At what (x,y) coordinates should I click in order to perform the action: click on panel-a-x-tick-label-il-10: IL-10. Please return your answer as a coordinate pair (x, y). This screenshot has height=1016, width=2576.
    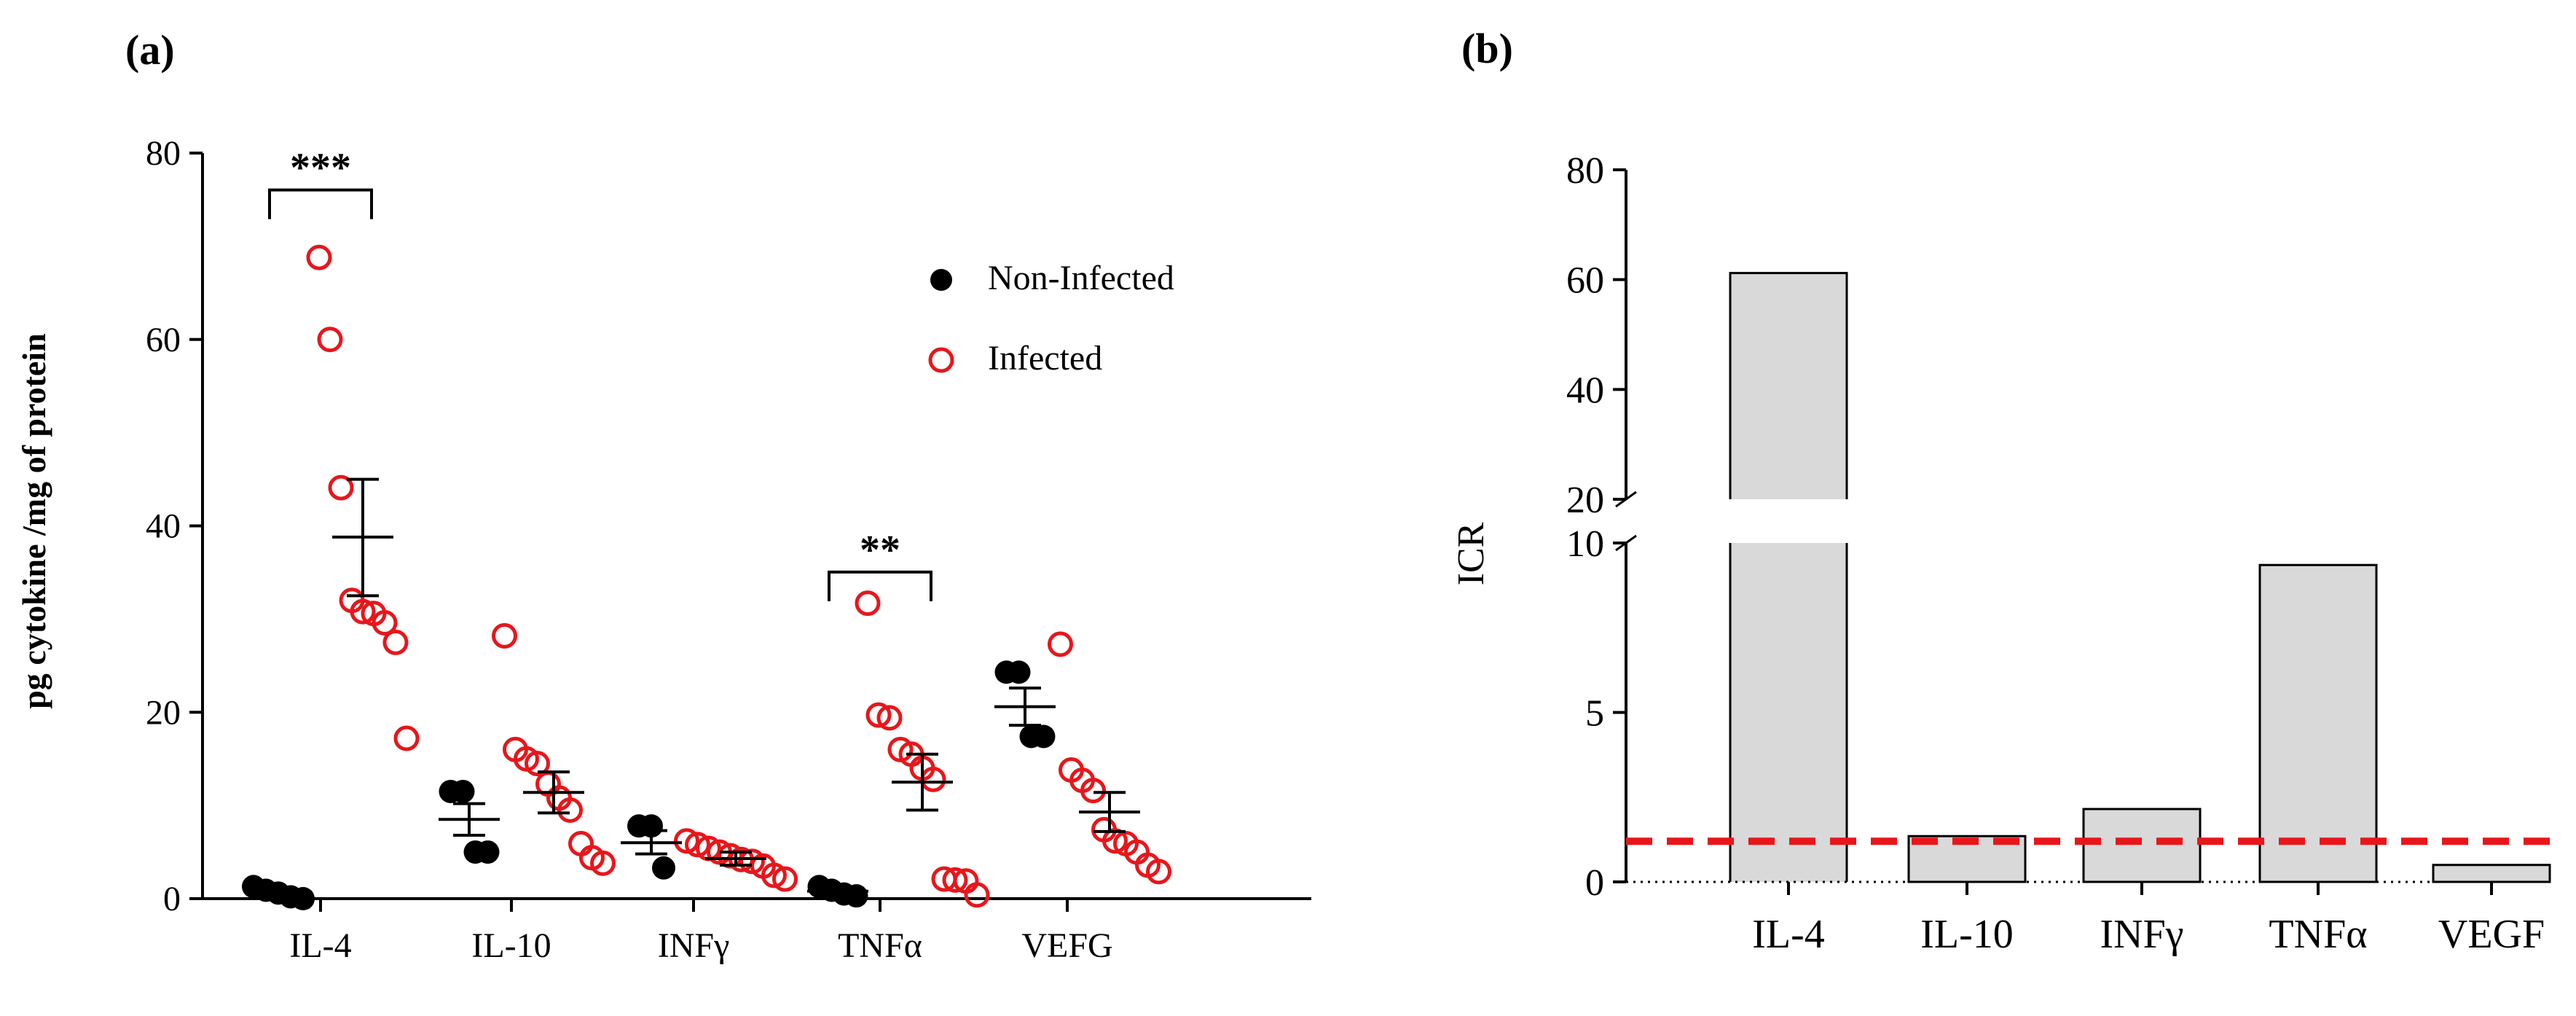
    Looking at the image, I should click on (511, 946).